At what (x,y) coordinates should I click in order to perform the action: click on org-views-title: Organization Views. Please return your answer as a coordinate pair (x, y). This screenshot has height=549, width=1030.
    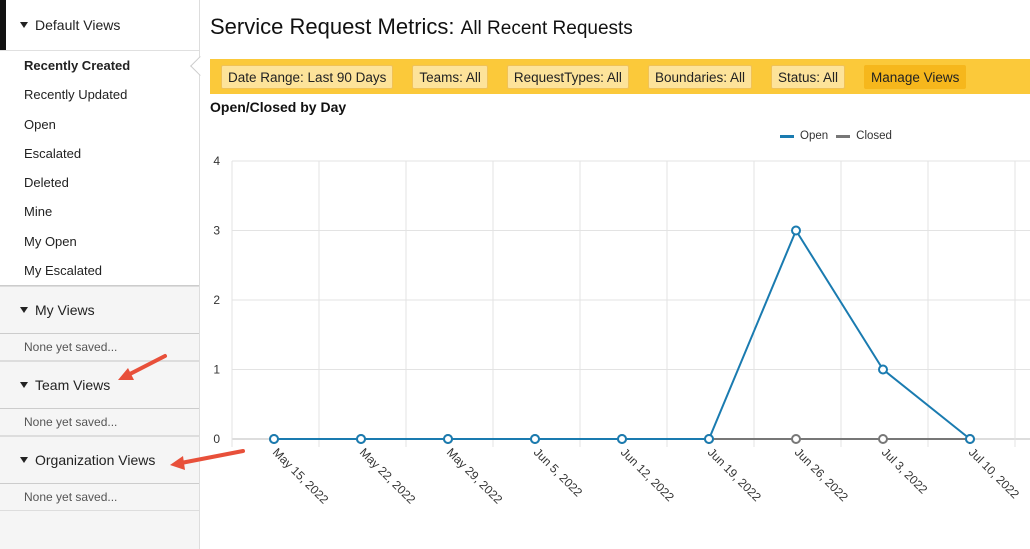
    Looking at the image, I should click on (95, 460).